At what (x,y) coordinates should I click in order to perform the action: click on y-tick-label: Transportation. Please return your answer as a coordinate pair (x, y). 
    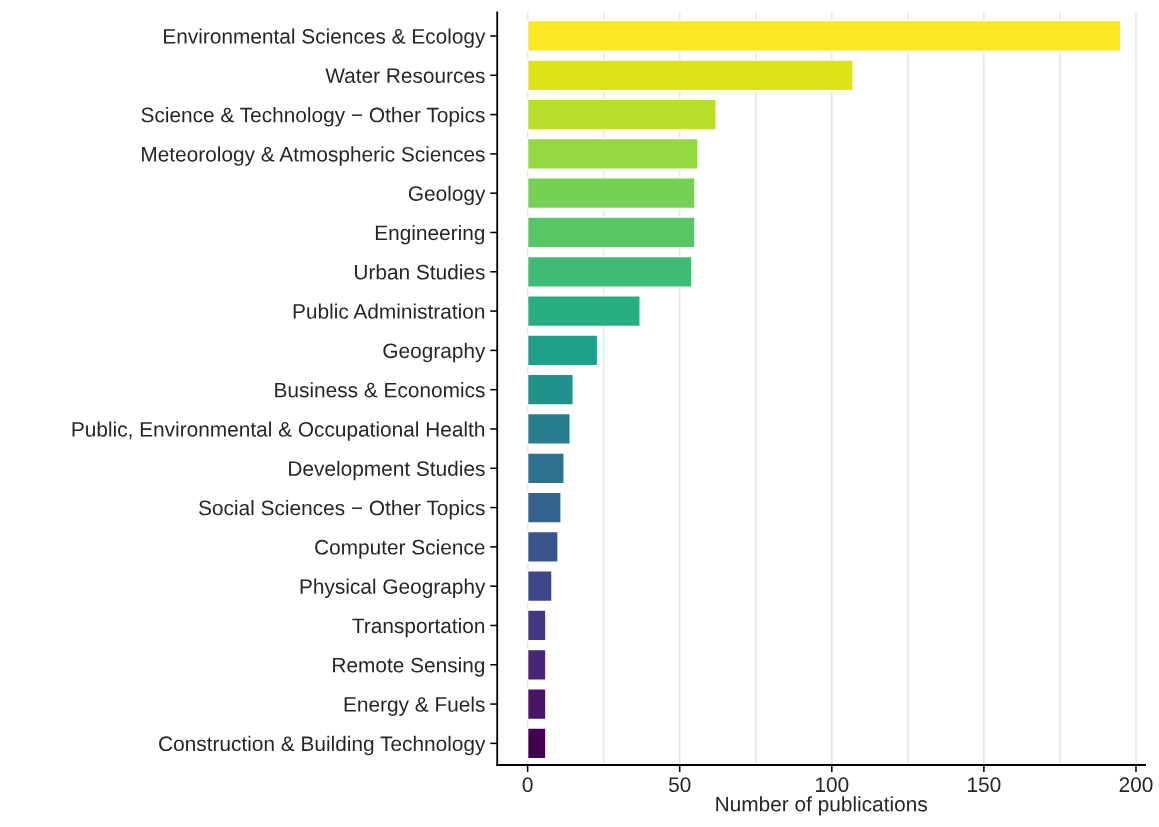
    Looking at the image, I should click on (418, 627).